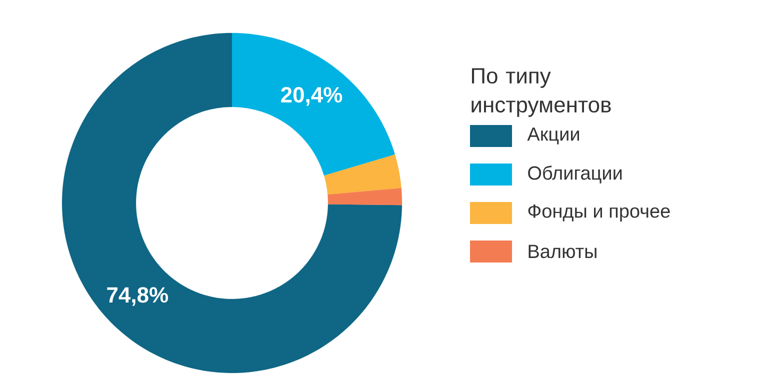  I want to click on legend-label: Акции, so click(553, 136).